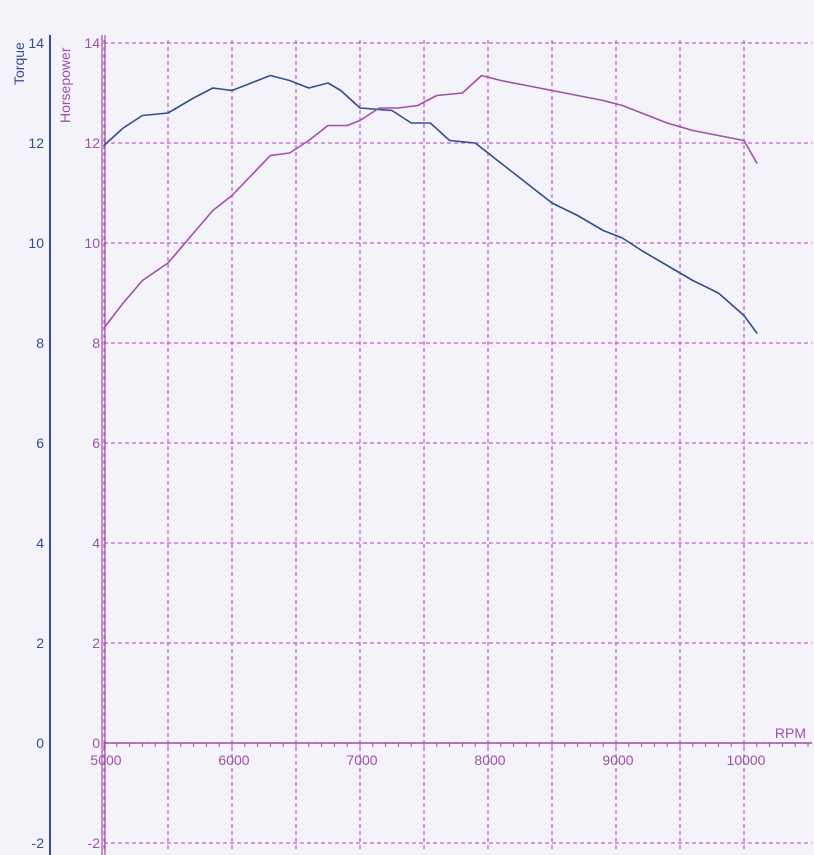 This screenshot has height=855, width=814. Describe the element at coordinates (36, 43) in the screenshot. I see `torque-tick-label: 14` at that location.